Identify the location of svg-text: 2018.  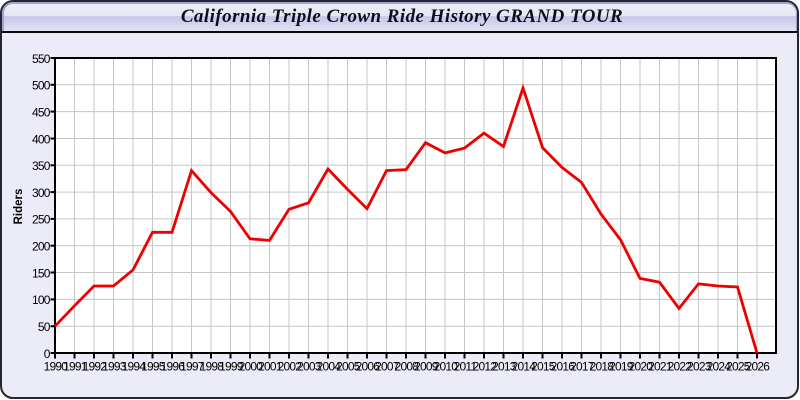
(602, 367).